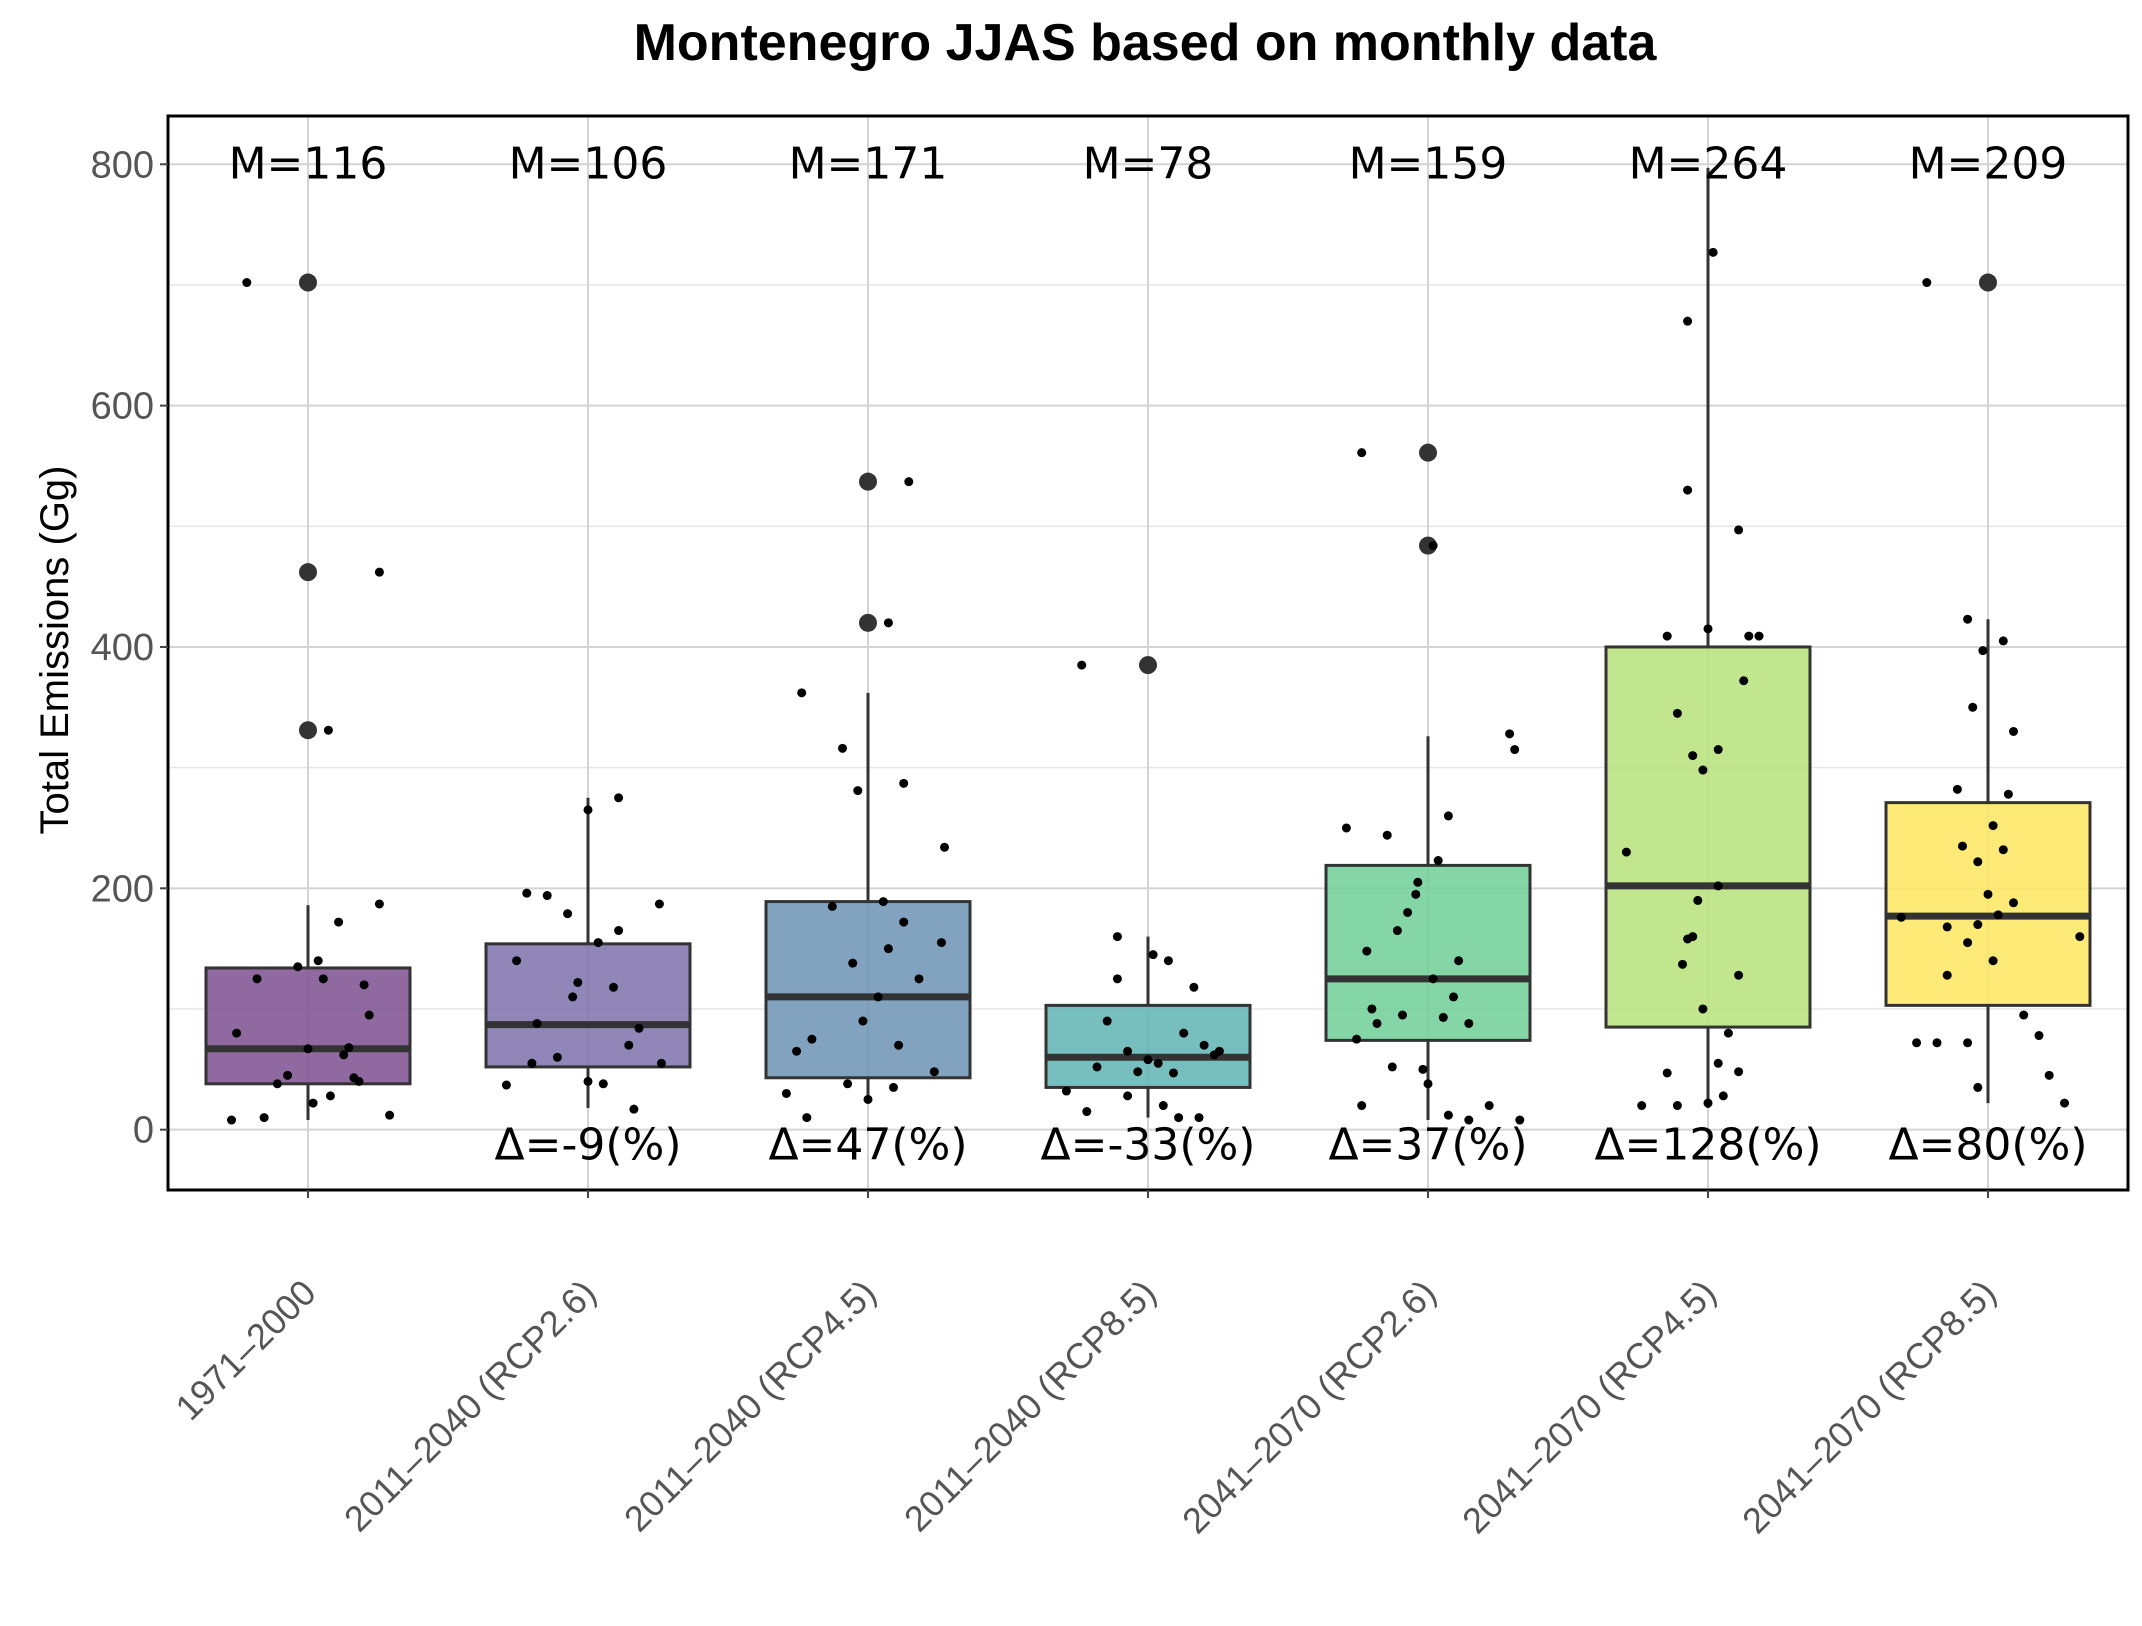  I want to click on delta-label: Δ=47(%), so click(867, 1145).